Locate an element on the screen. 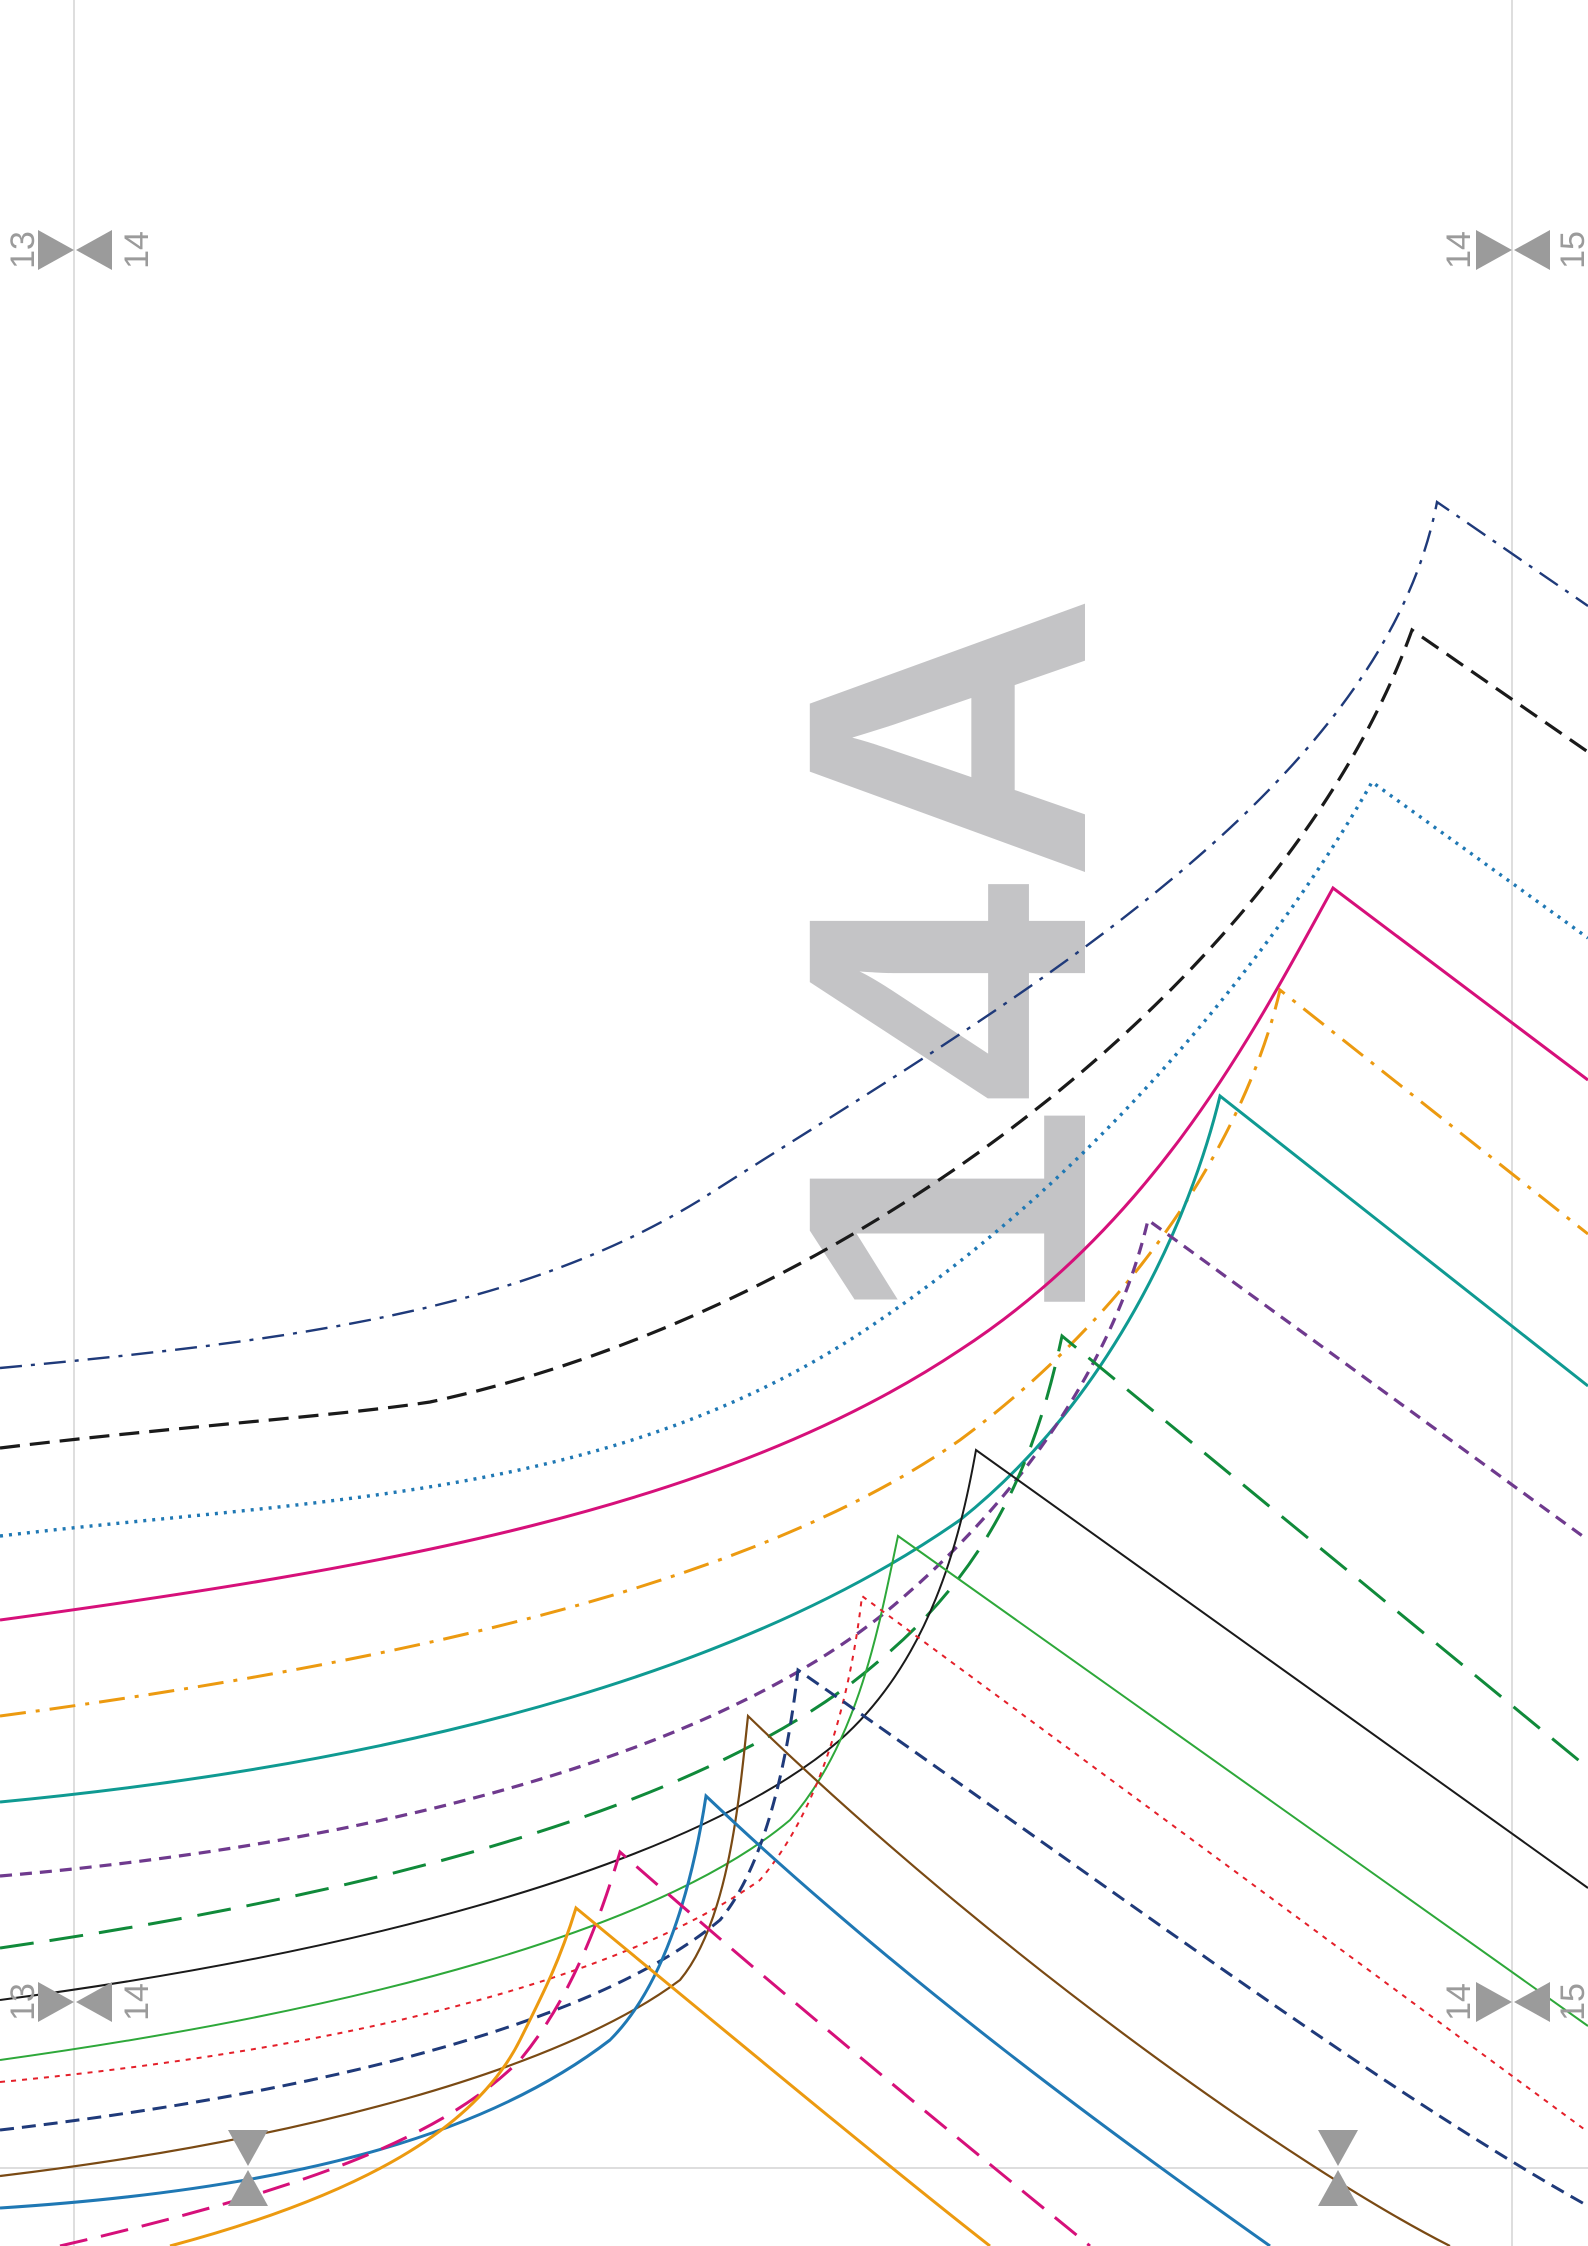 This screenshot has height=2246, width=1588. size-line-orange is located at coordinates (580, 2075).